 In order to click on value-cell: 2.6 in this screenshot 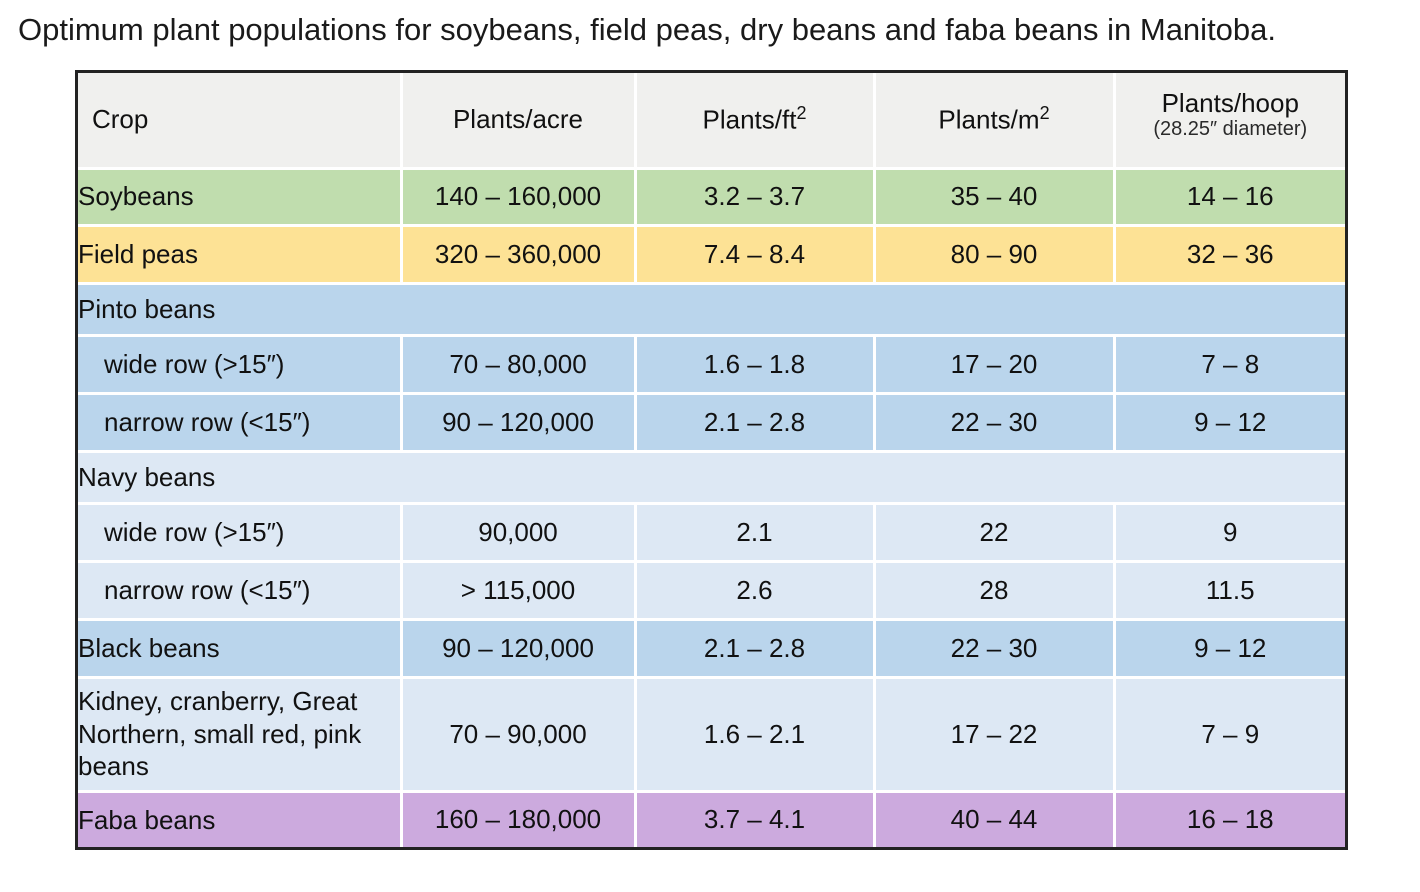, I will do `click(755, 591)`.